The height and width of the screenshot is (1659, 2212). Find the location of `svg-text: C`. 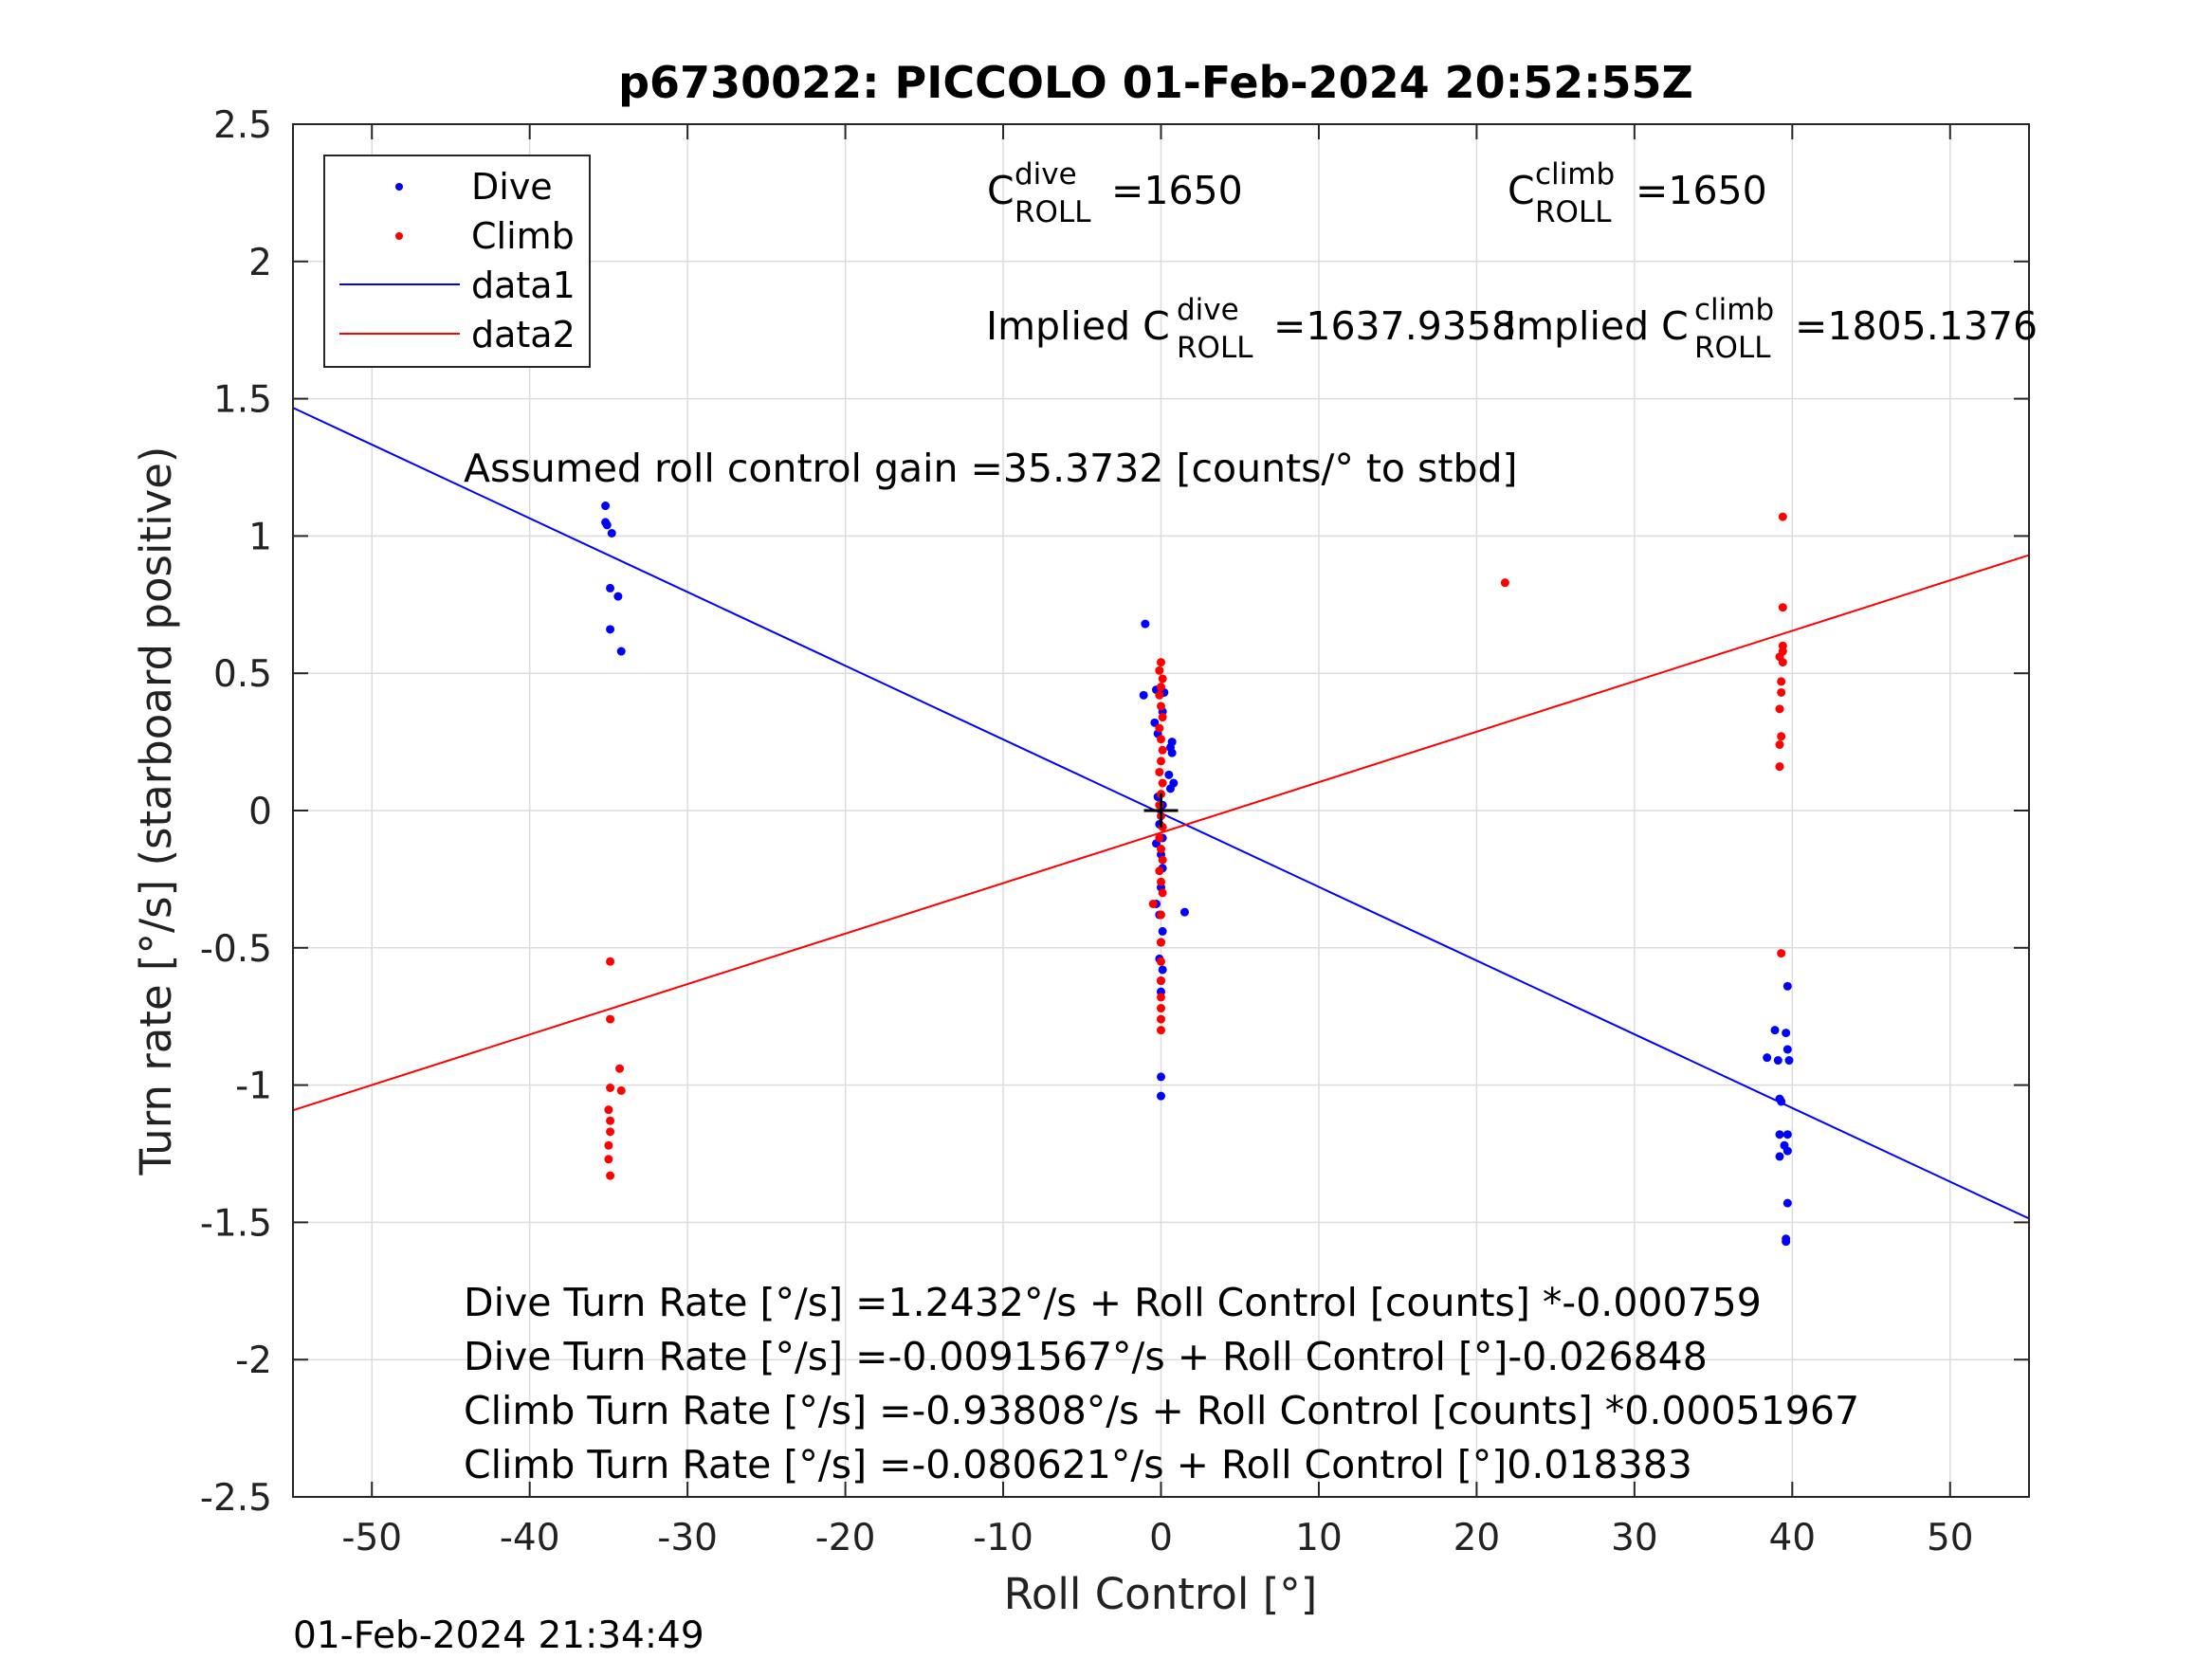

svg-text: C is located at coordinates (1001, 190).